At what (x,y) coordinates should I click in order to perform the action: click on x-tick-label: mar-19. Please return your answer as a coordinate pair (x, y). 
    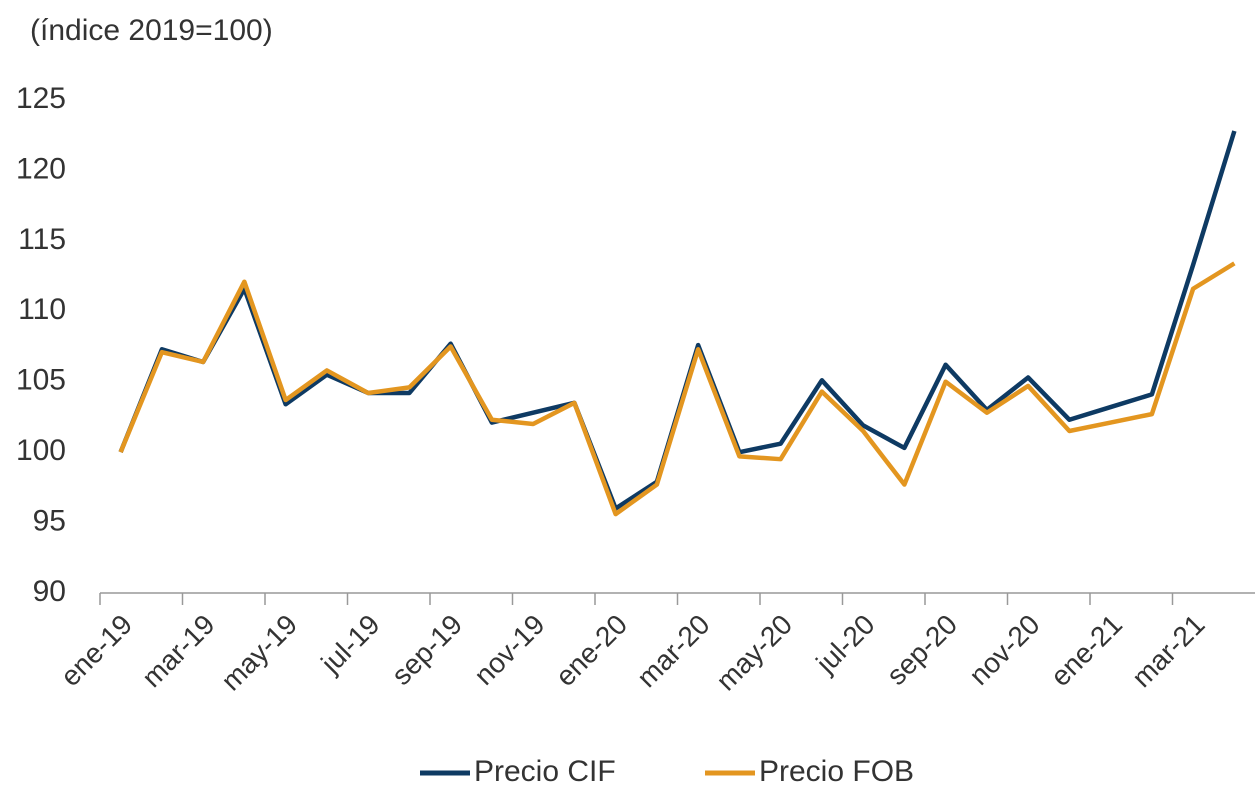
    Looking at the image, I should click on (178, 651).